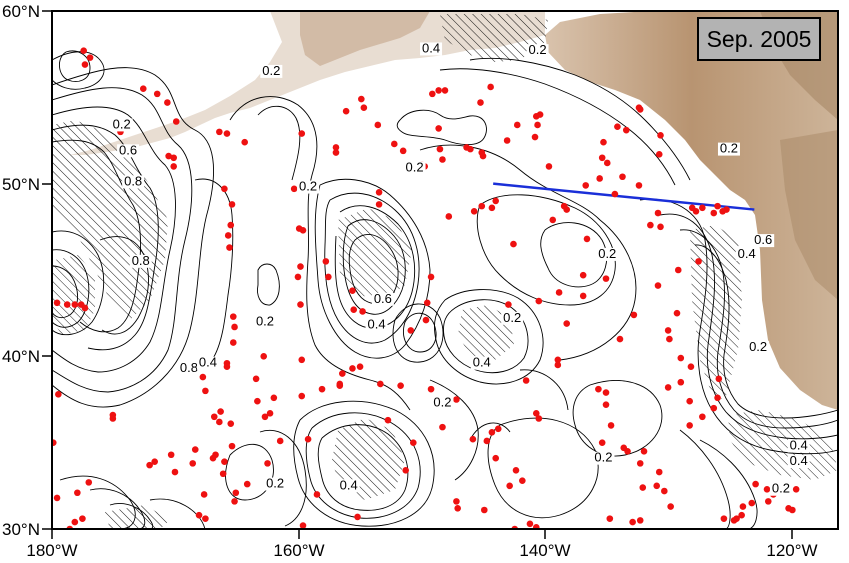 Image resolution: width=849 pixels, height=563 pixels. I want to click on date-label-box: Sep. 2005, so click(759, 39).